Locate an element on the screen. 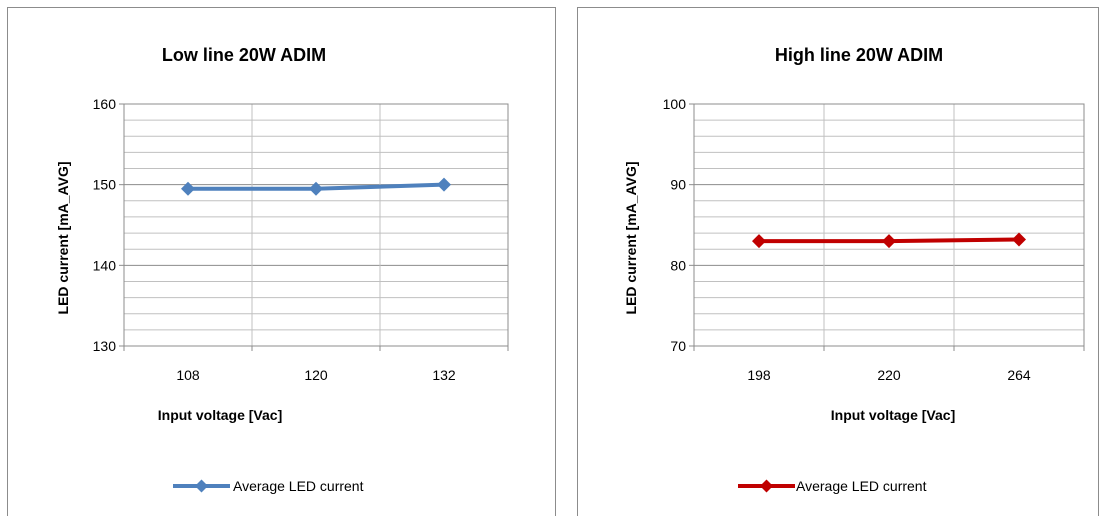 This screenshot has width=1106, height=517. y-tick-label: 160 is located at coordinates (105, 104).